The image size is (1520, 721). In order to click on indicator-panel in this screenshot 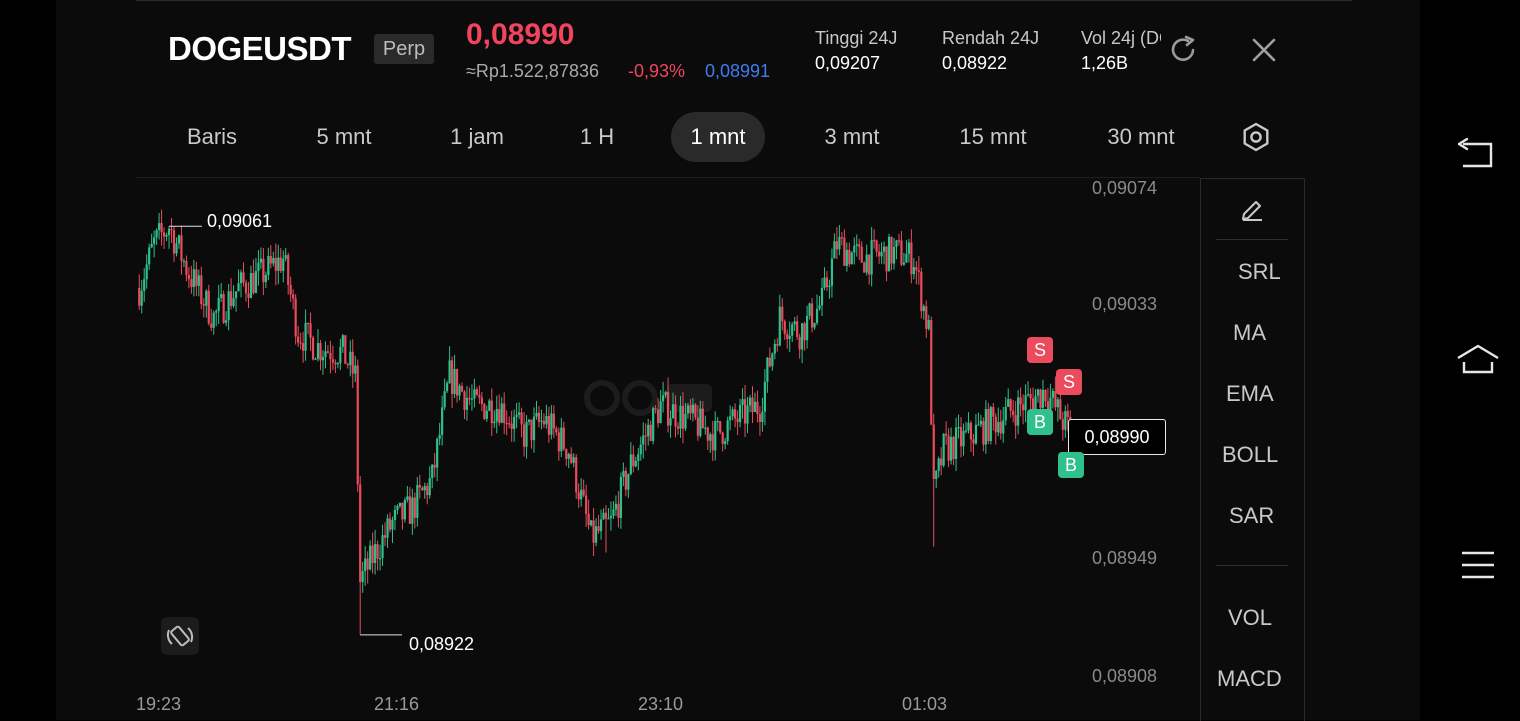, I will do `click(1252, 449)`.